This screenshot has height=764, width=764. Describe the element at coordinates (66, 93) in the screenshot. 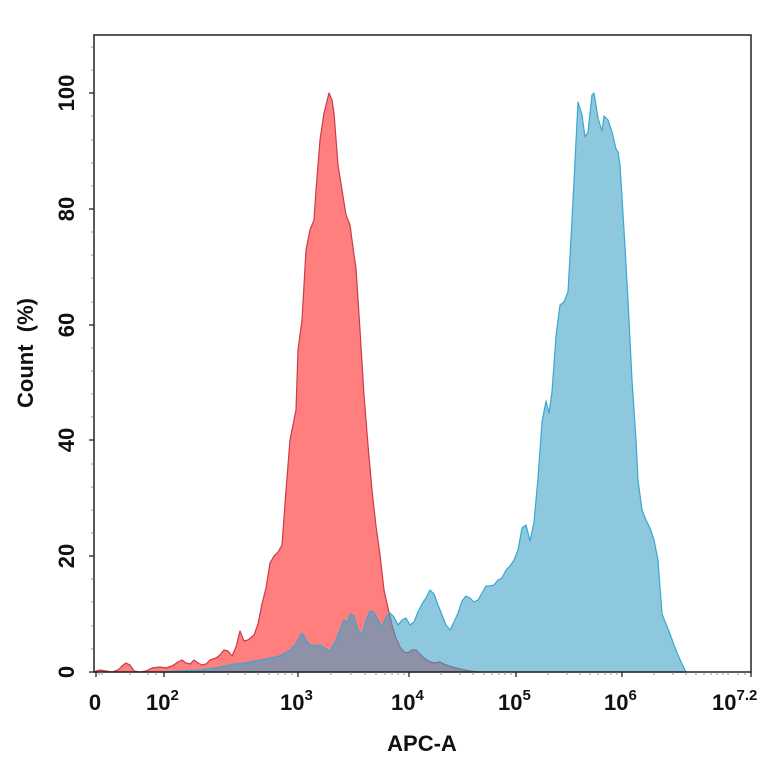

I see `y-tick-100: 100` at that location.